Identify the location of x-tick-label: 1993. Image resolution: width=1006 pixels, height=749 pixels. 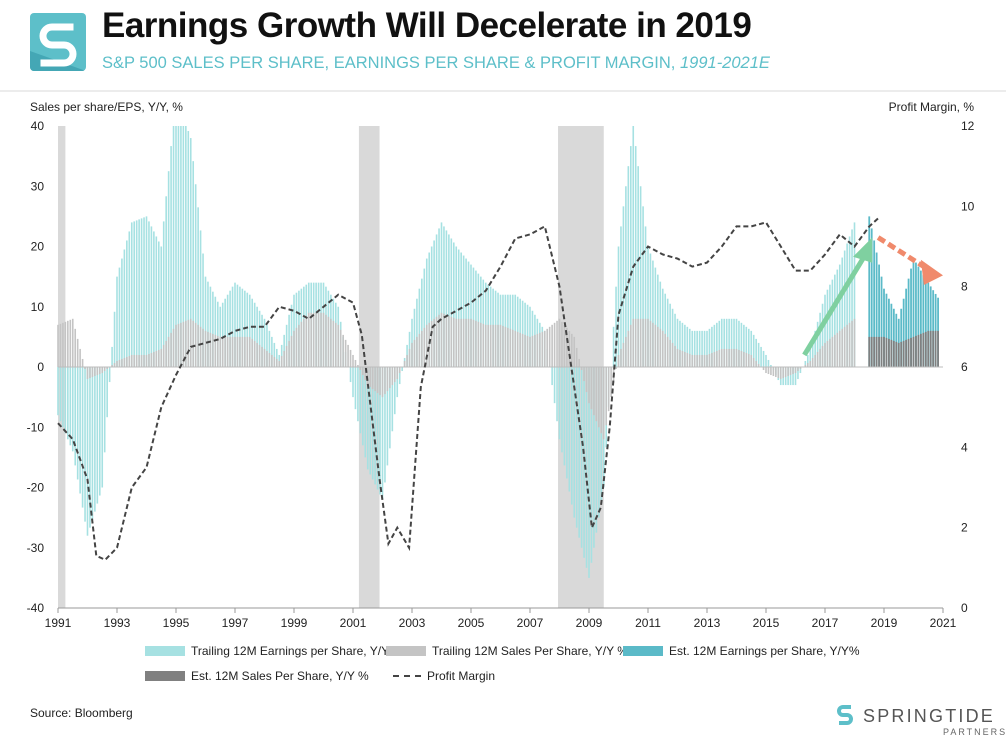
(117, 623).